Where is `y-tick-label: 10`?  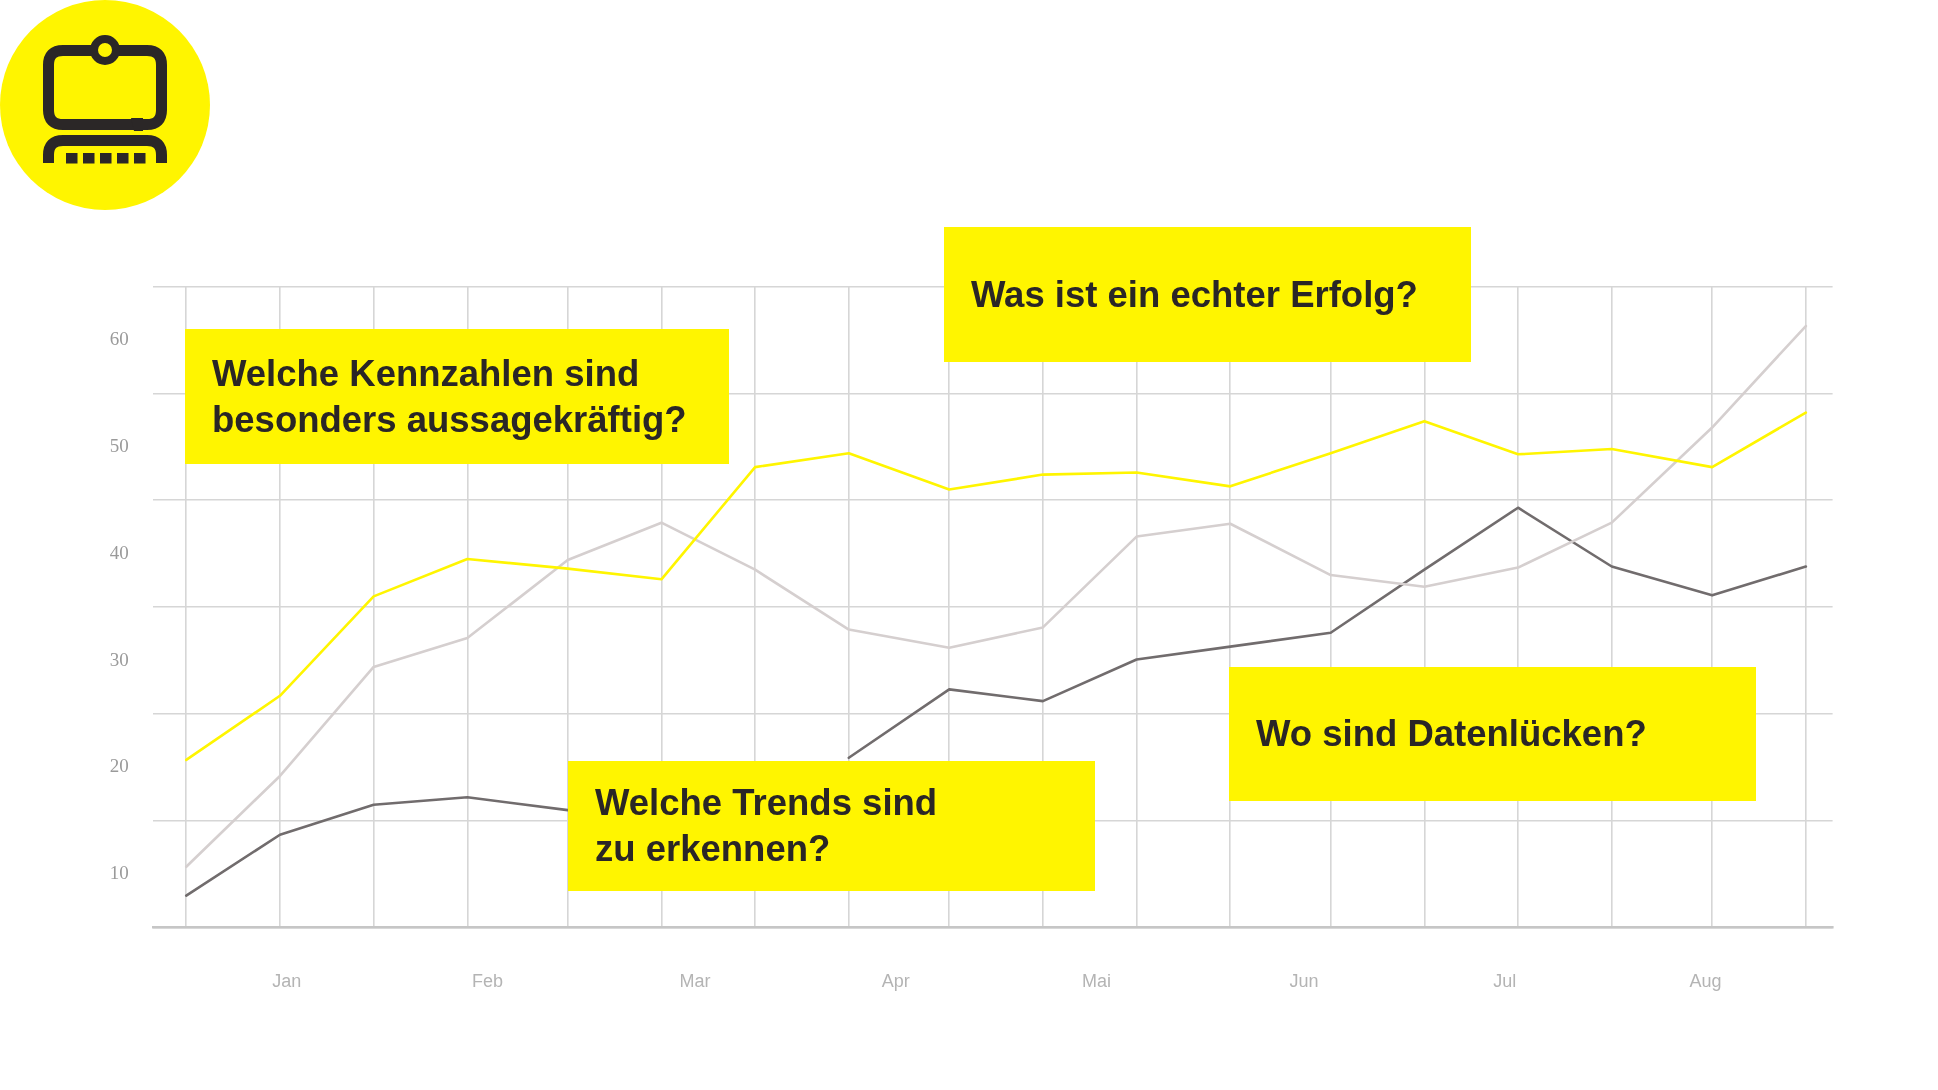
y-tick-label: 10 is located at coordinates (119, 873).